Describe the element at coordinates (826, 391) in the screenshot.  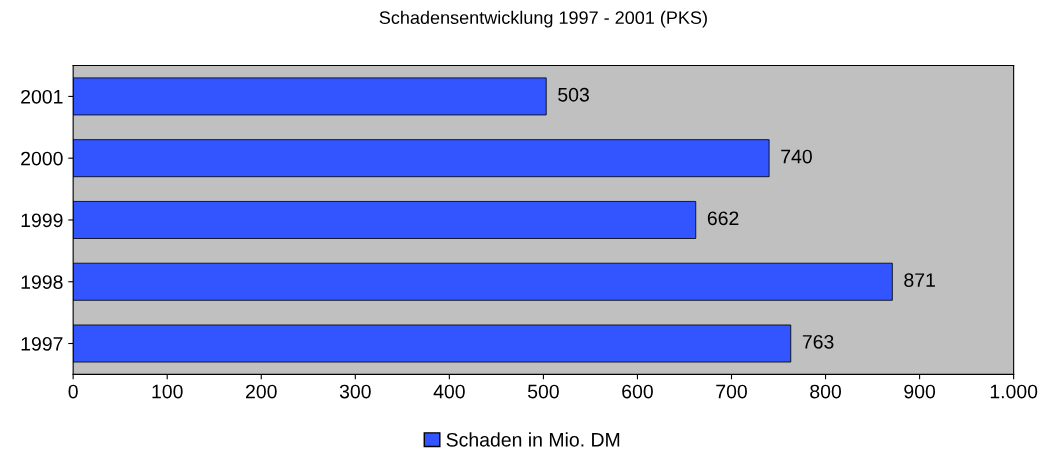
I see `x-tick-label: 800` at that location.